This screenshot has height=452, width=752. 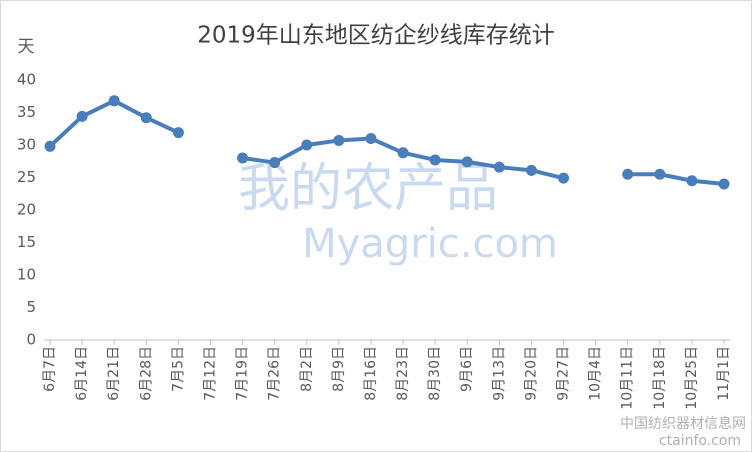 I want to click on x-tick-label: 8月30日, so click(x=435, y=373).